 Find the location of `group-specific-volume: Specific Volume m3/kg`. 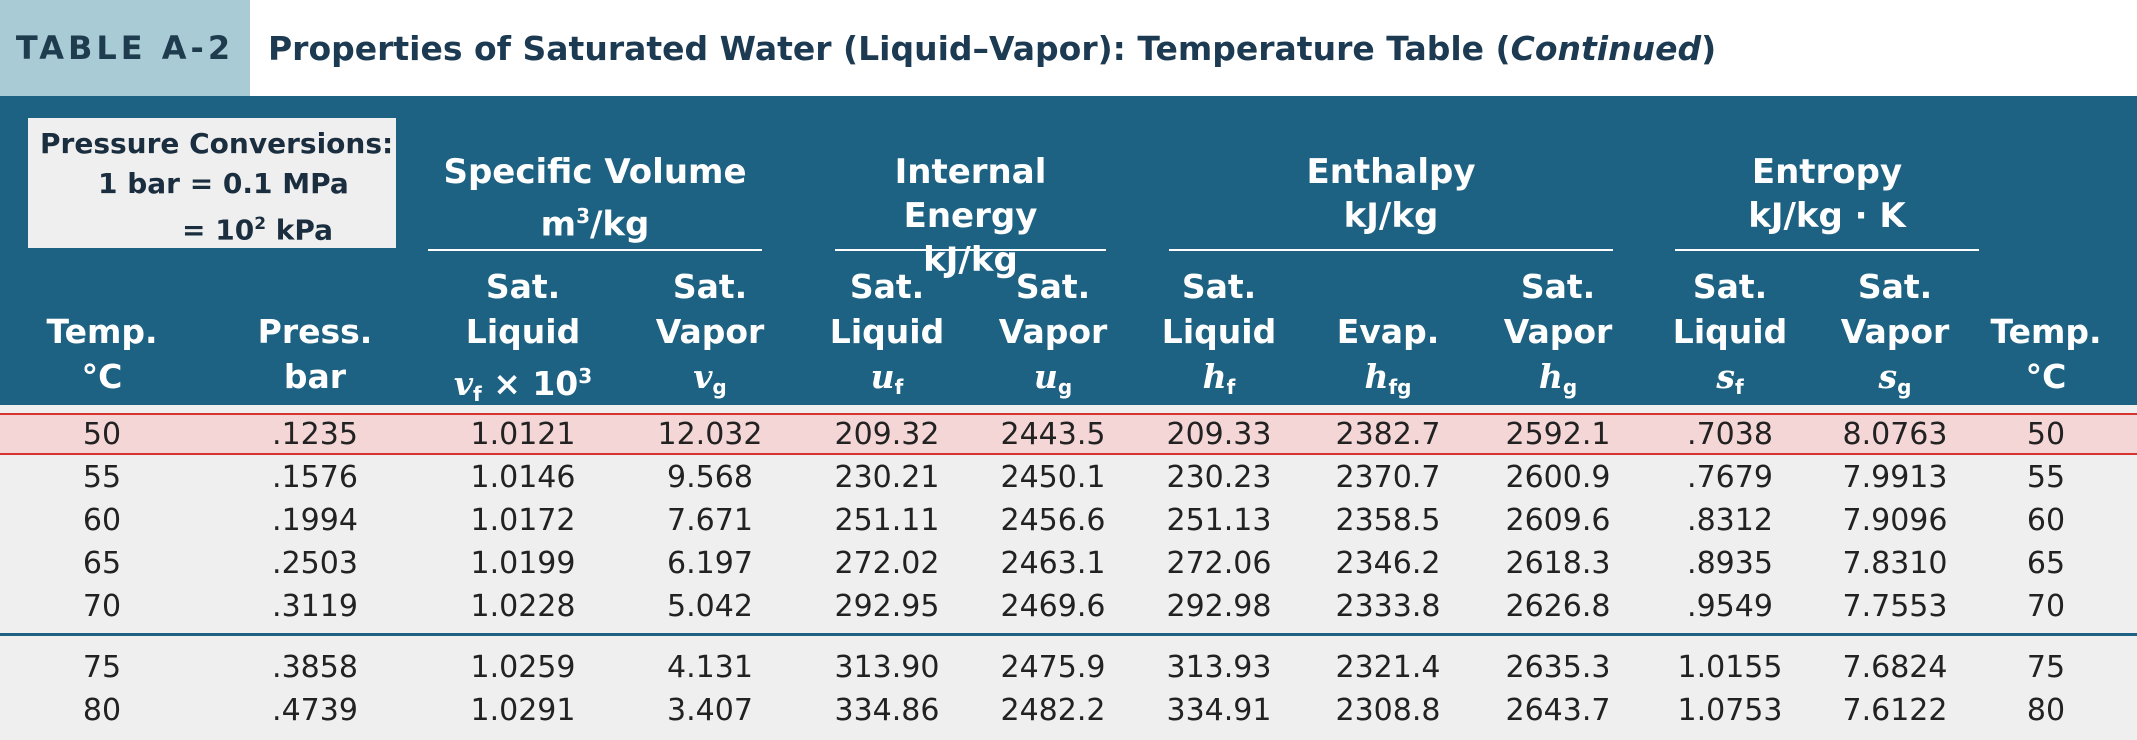

group-specific-volume: Specific Volume m3/kg is located at coordinates (595, 198).